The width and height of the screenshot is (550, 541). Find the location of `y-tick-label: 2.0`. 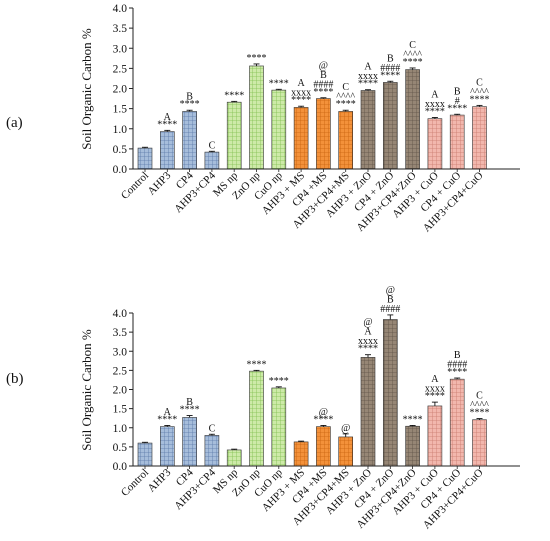

y-tick-label: 2.0 is located at coordinates (120, 391).